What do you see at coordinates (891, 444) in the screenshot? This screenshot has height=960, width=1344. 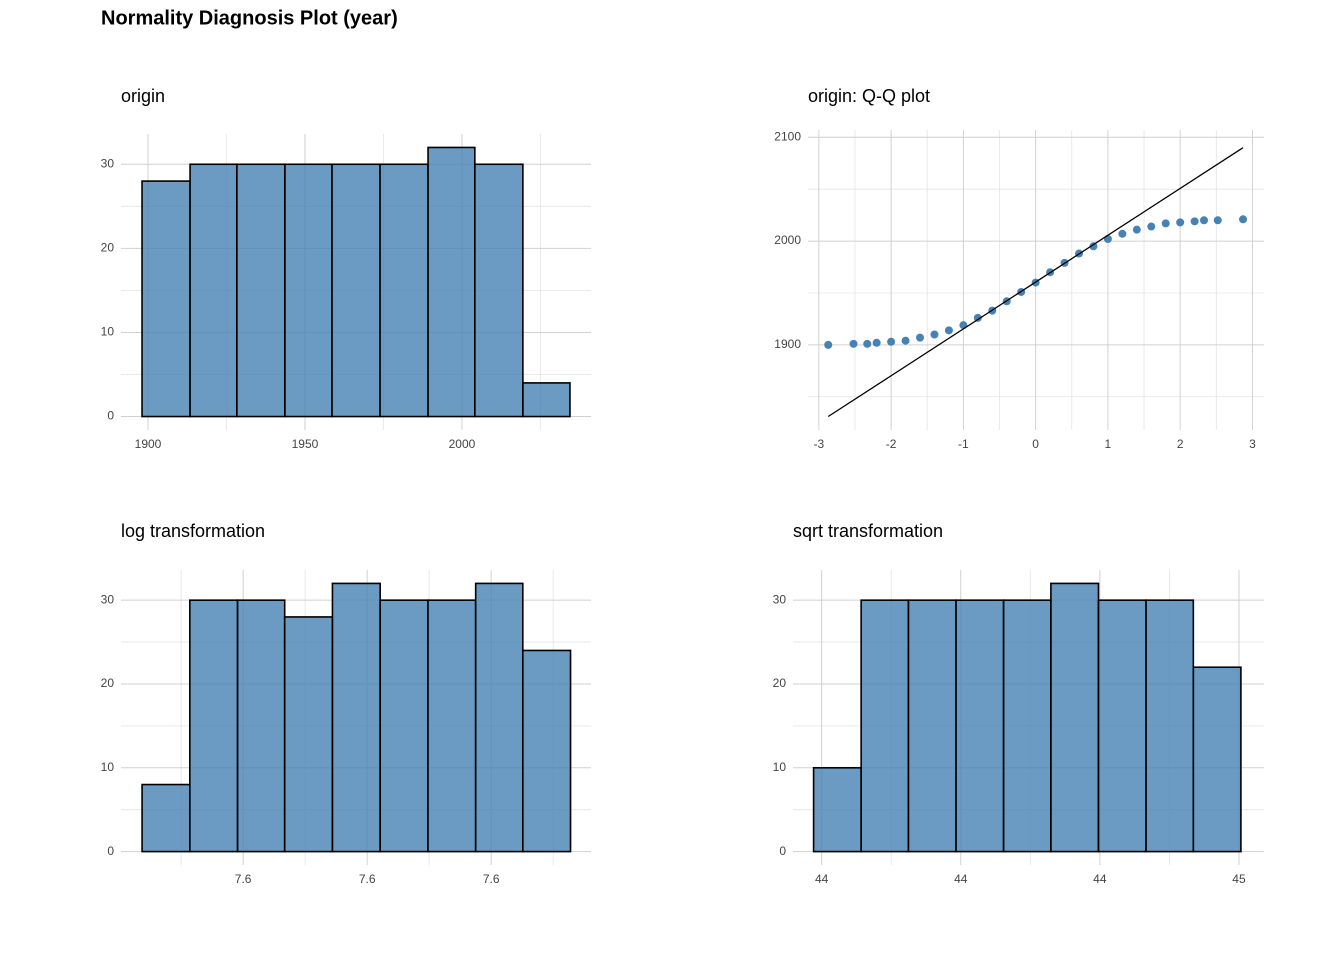 I see `x-tick-label: -2` at bounding box center [891, 444].